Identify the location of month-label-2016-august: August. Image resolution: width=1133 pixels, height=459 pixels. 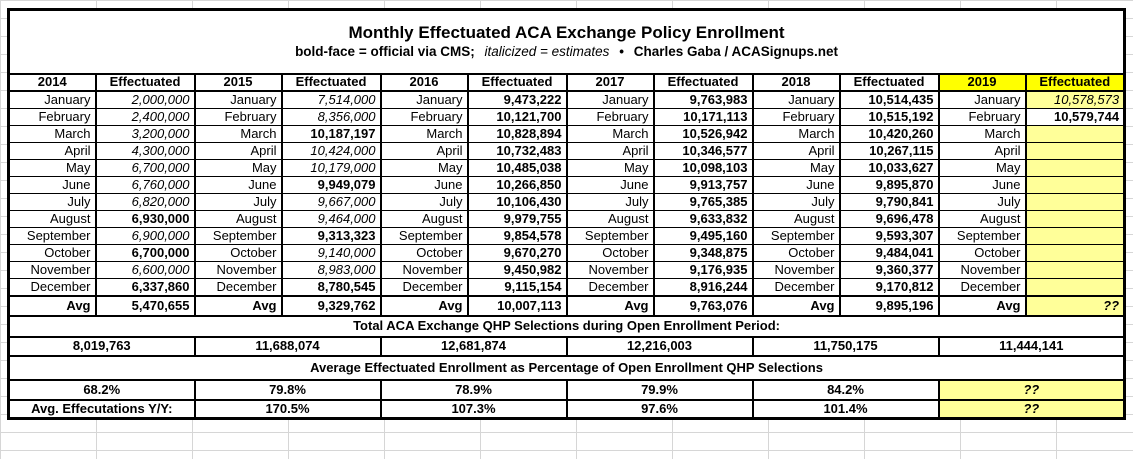
(424, 219).